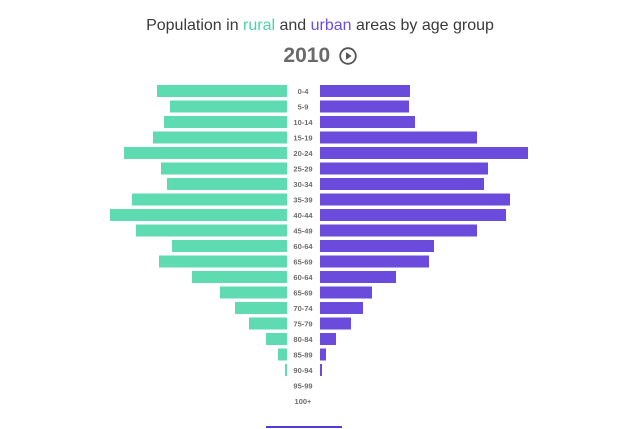  What do you see at coordinates (303, 215) in the screenshot?
I see `age-label-40-44: 40-44` at bounding box center [303, 215].